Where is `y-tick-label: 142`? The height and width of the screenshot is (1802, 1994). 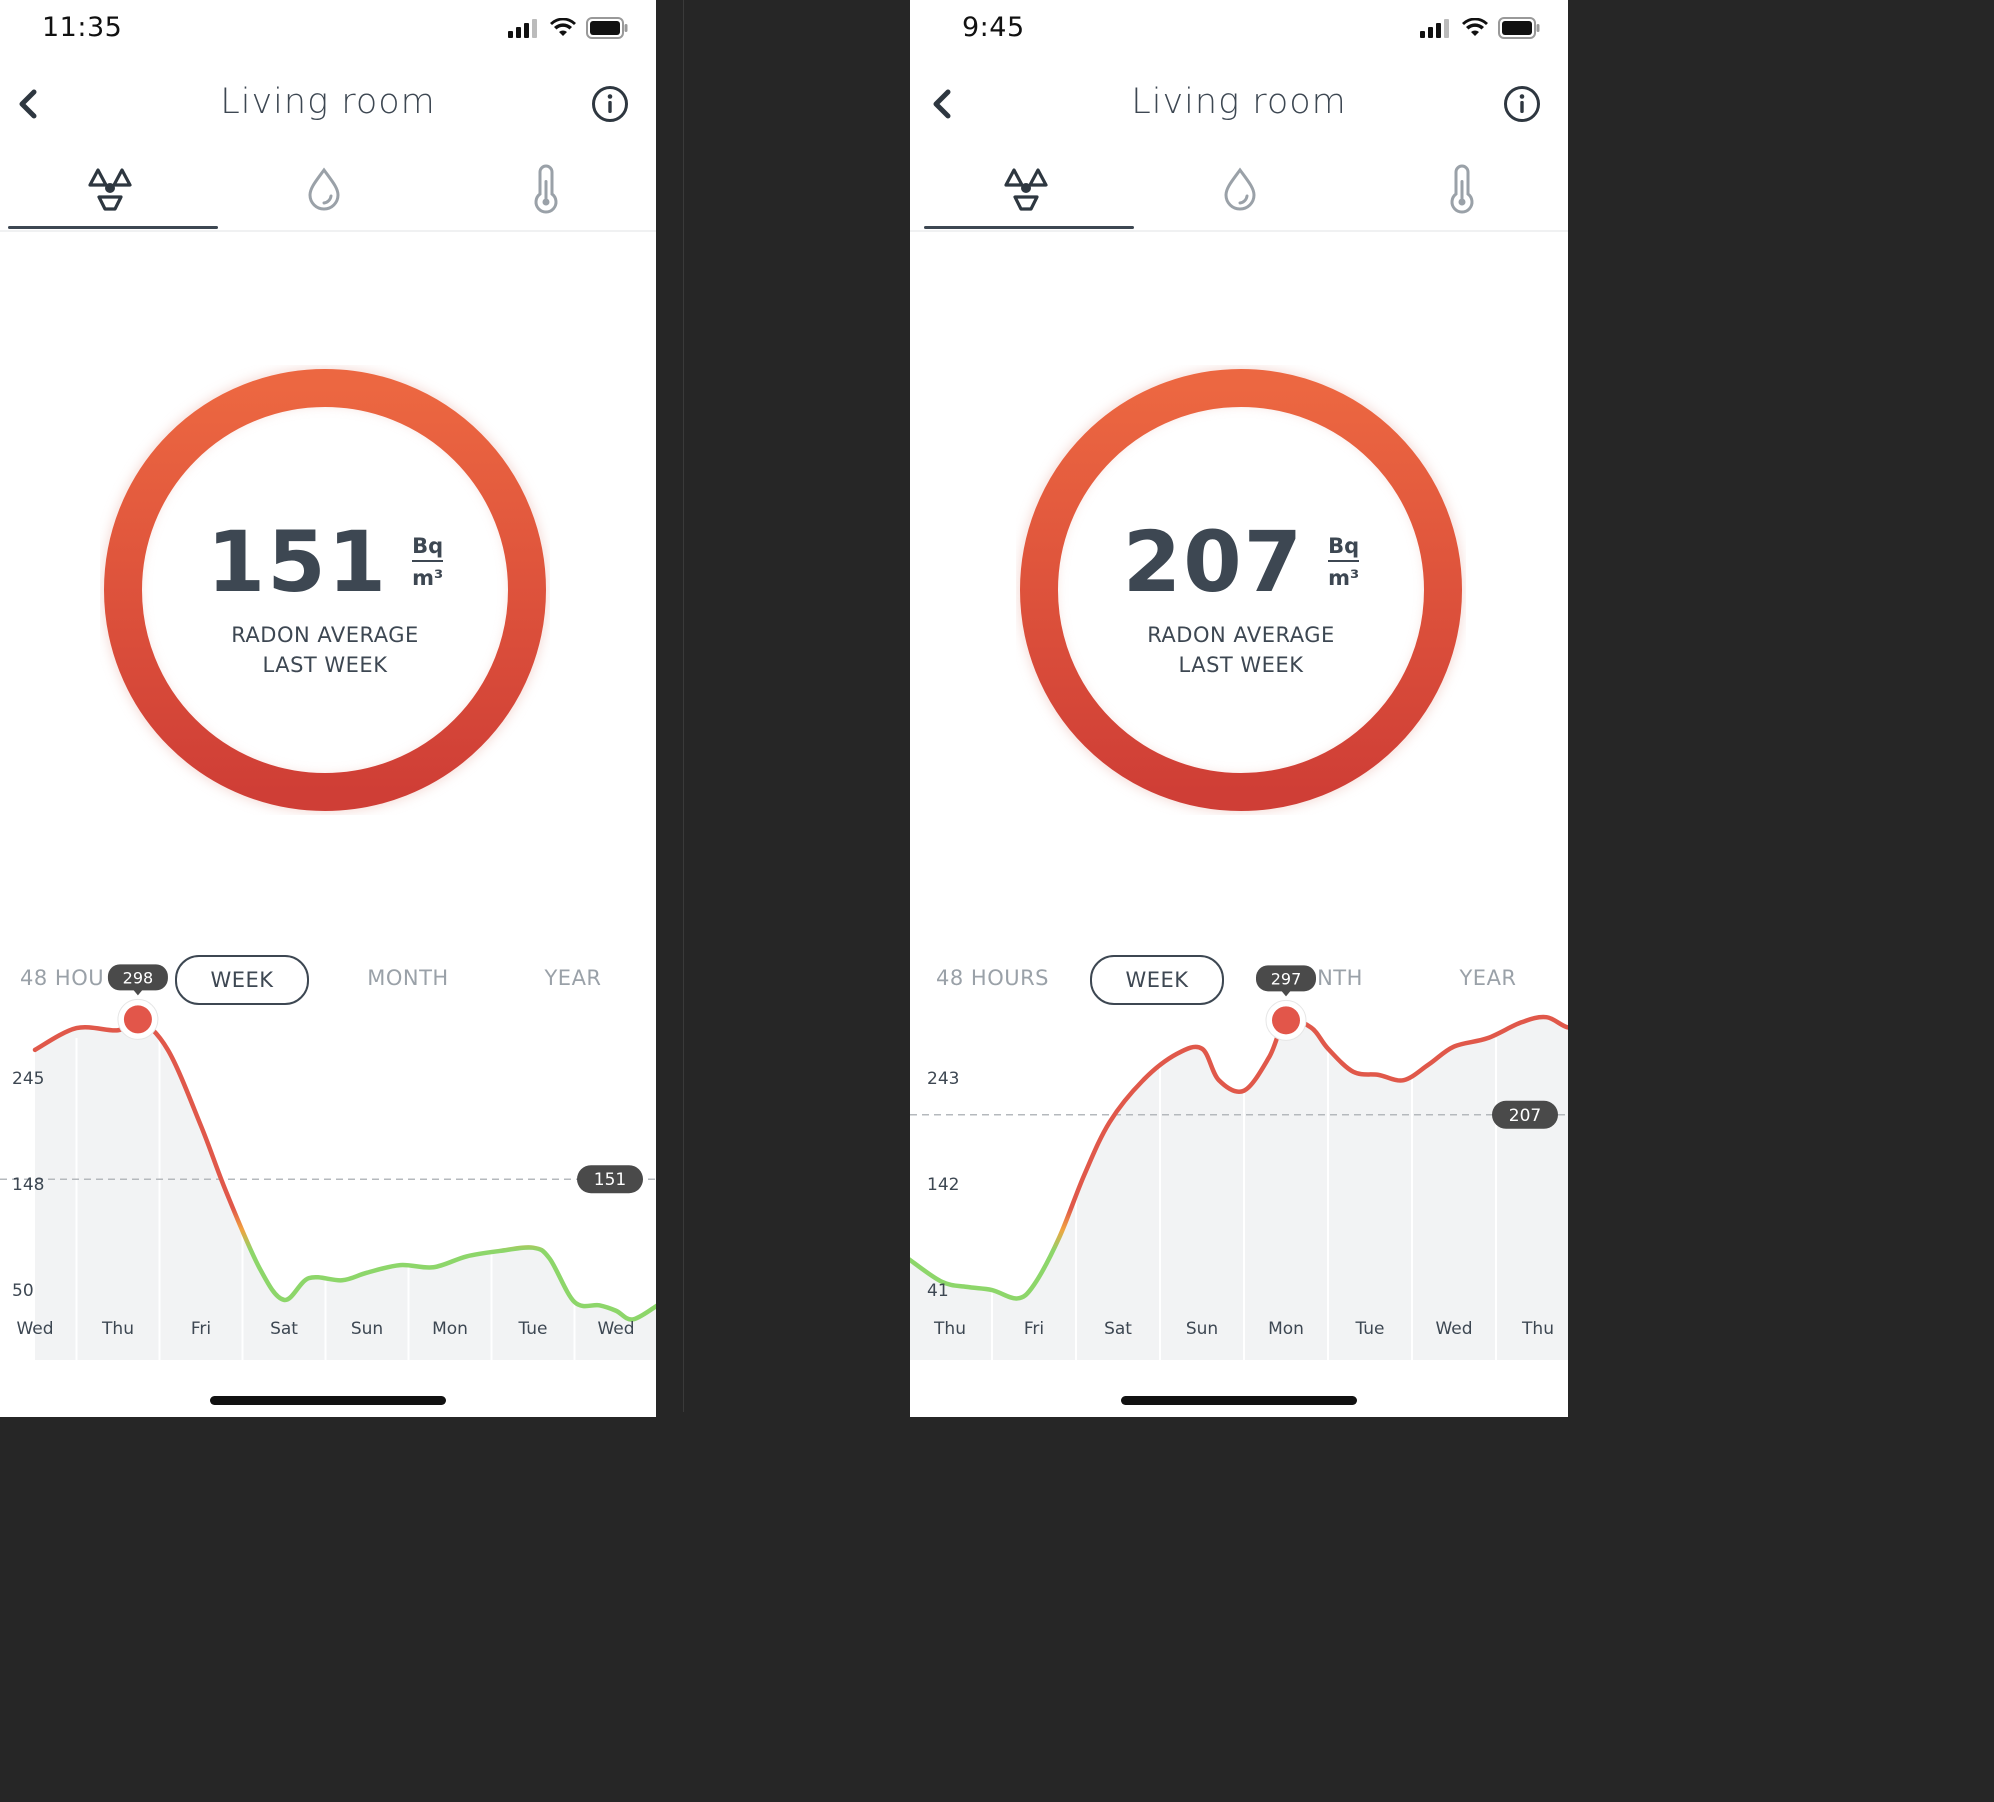 y-tick-label: 142 is located at coordinates (943, 1185).